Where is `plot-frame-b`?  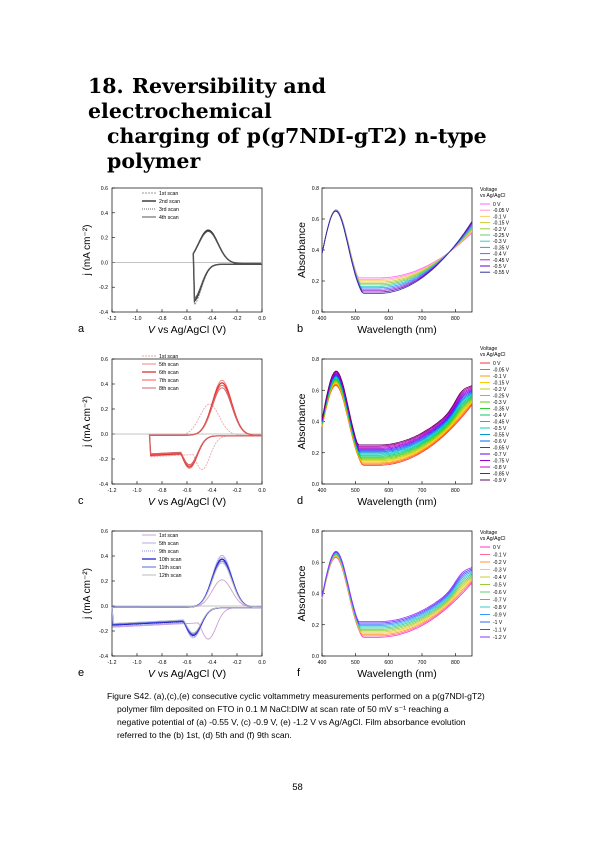
plot-frame-b is located at coordinates (397, 250).